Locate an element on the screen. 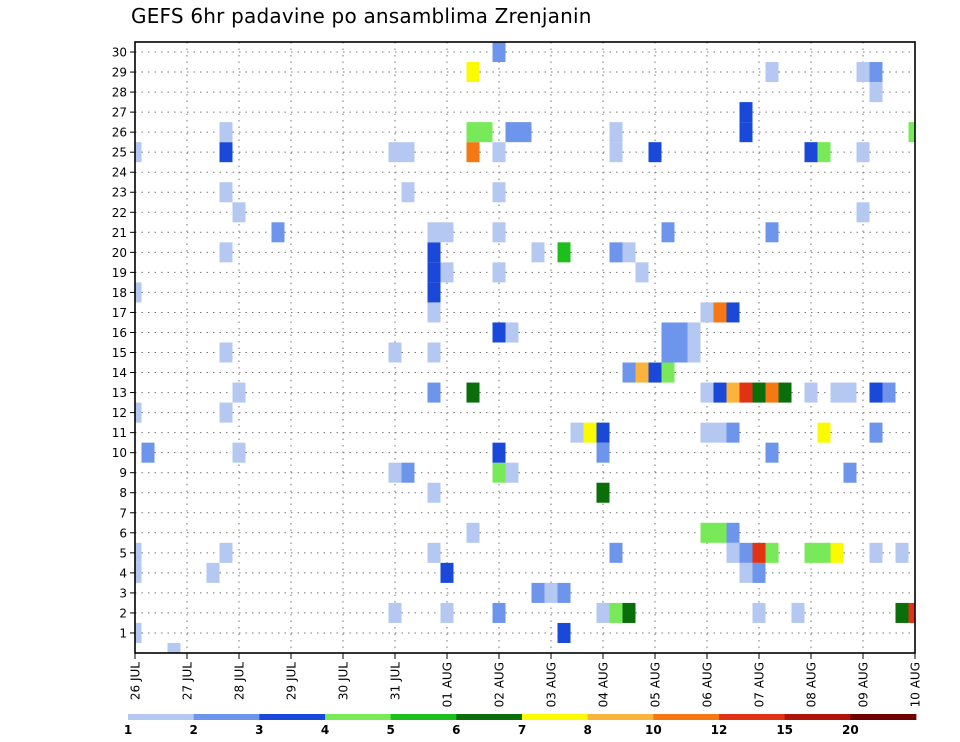  x-tick-label: 03 AUG is located at coordinates (552, 684).